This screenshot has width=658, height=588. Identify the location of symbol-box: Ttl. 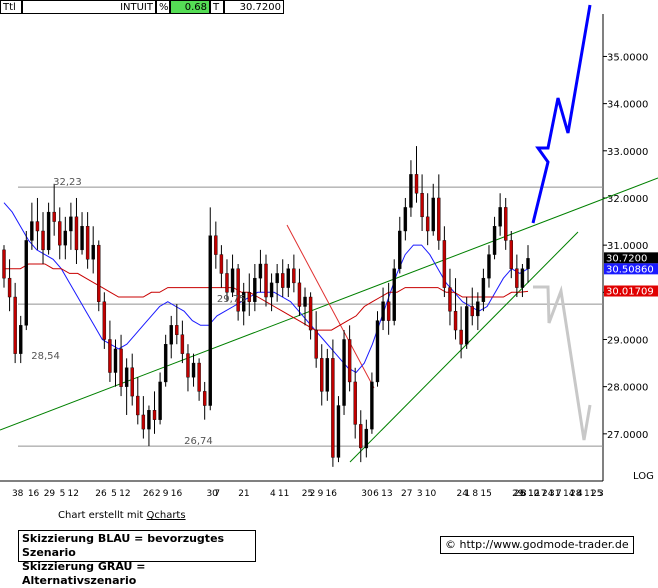
(11, 7).